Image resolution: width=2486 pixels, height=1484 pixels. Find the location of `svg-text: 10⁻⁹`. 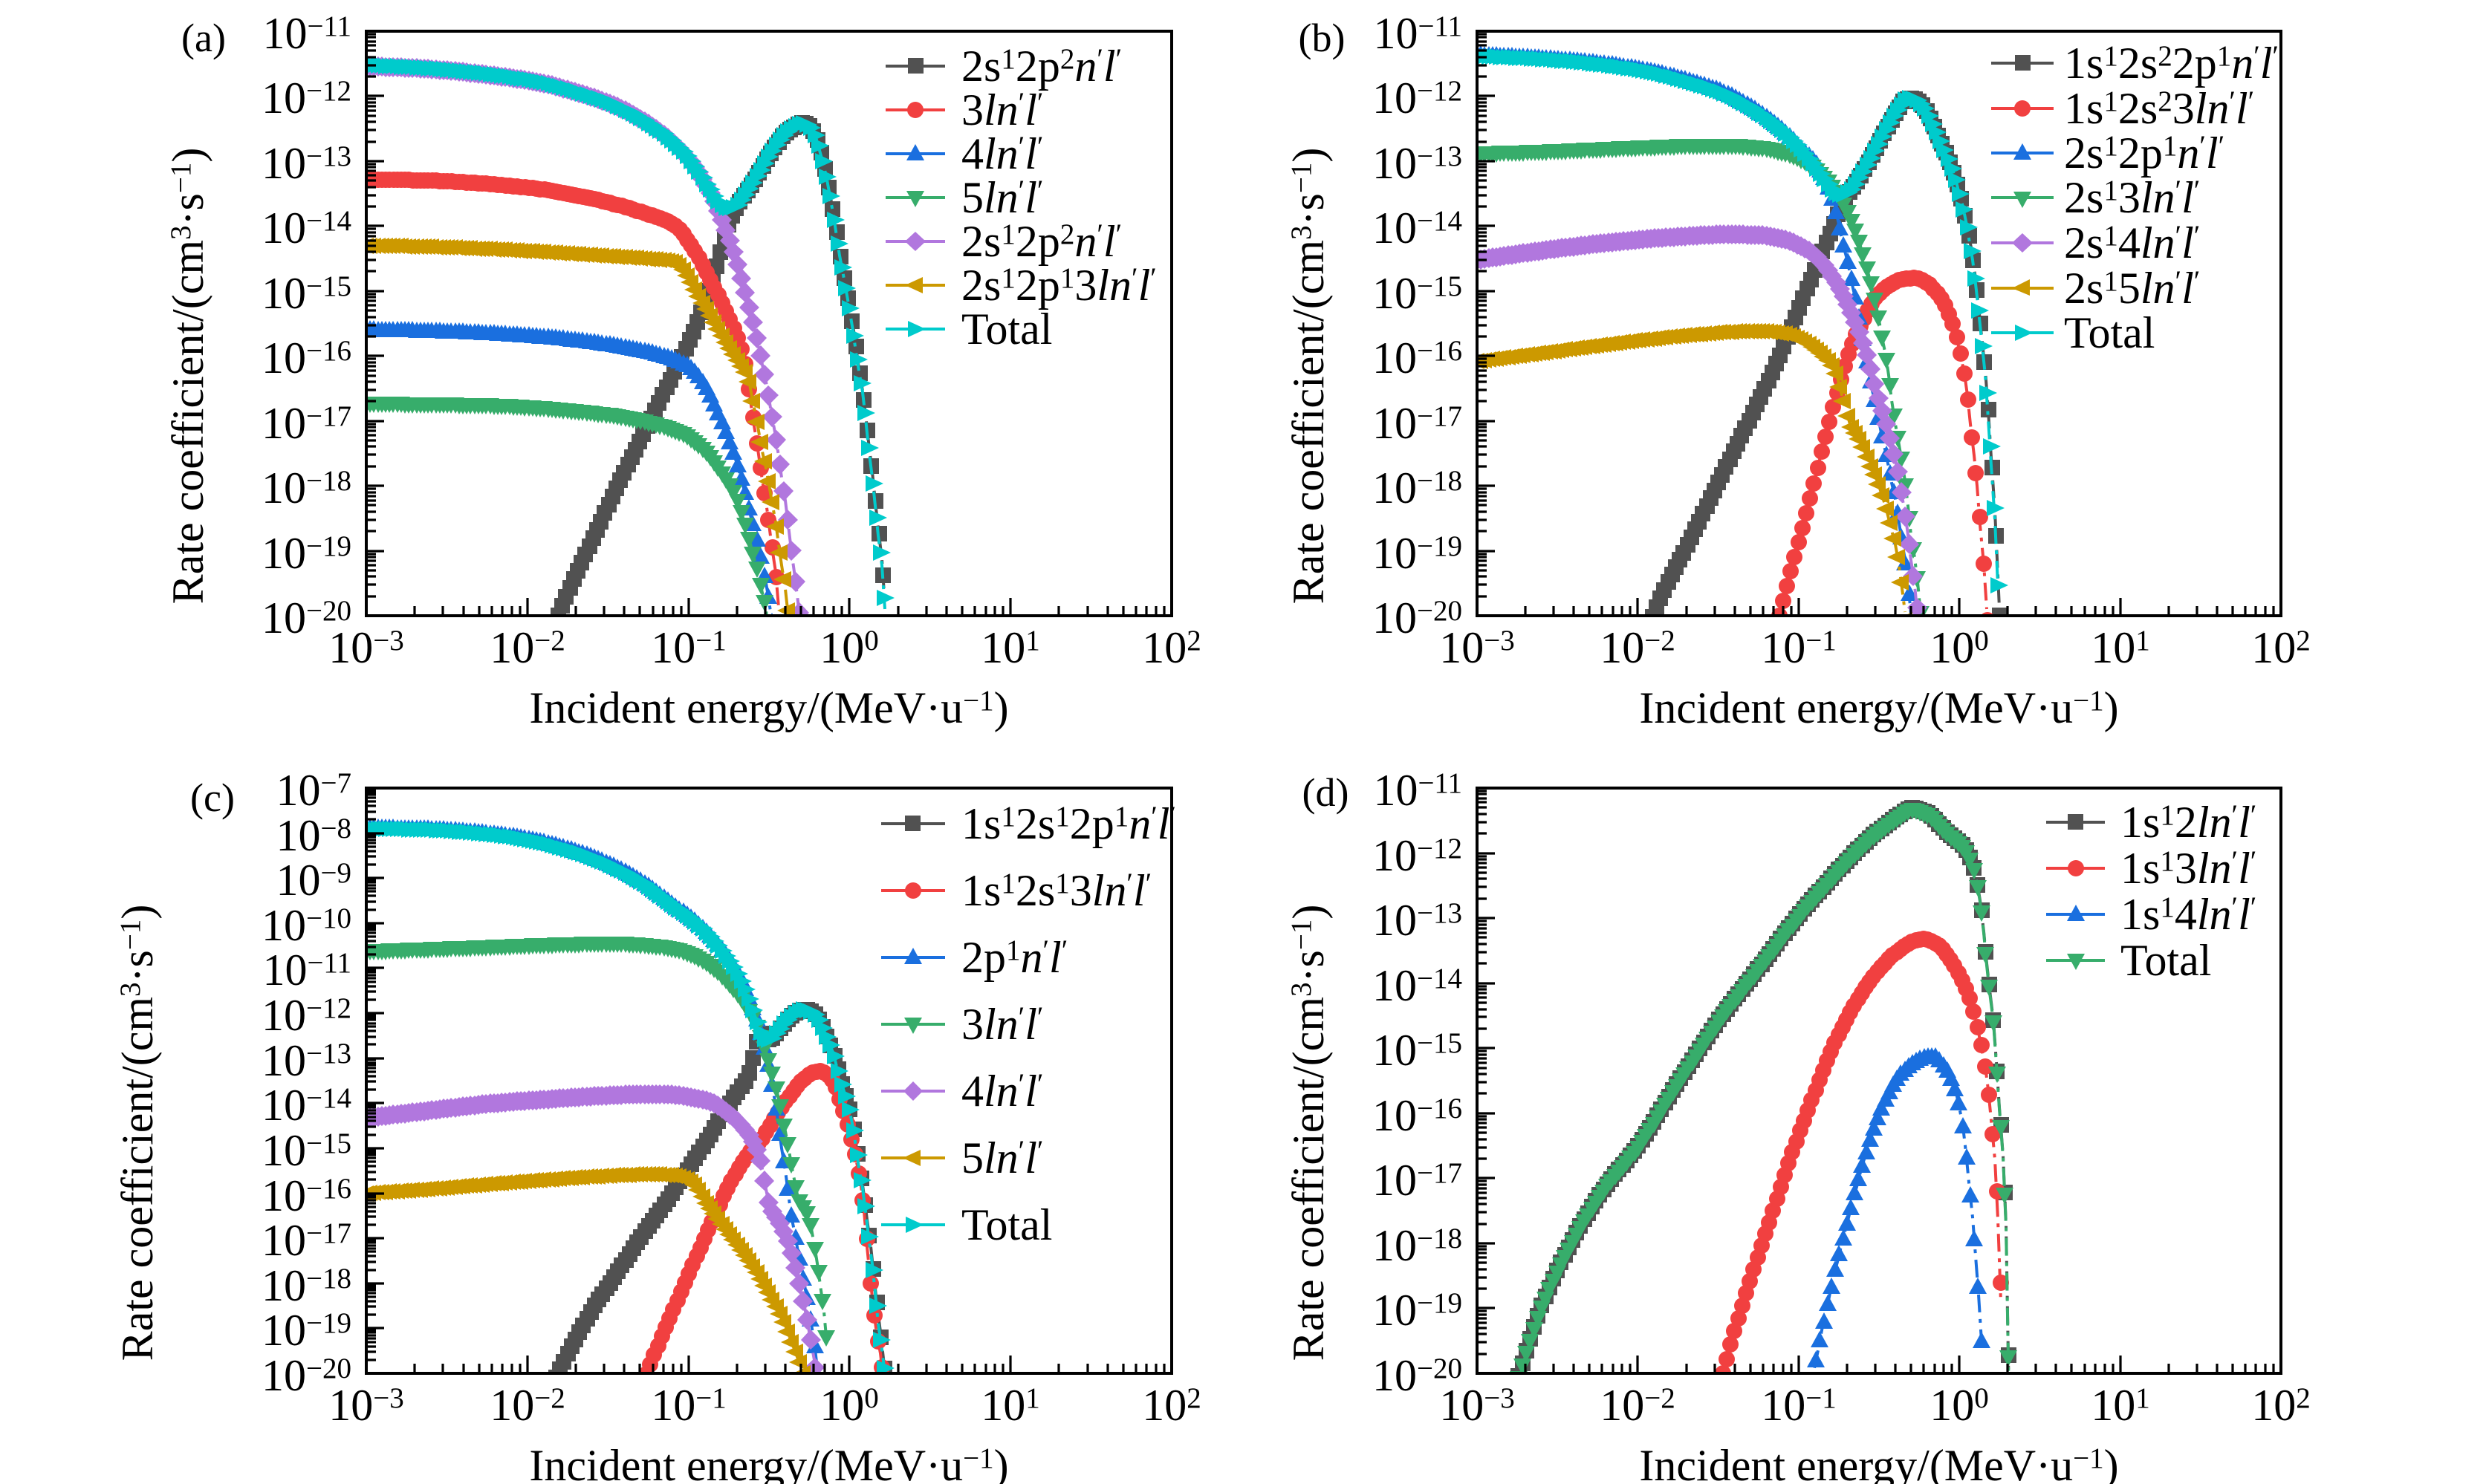

svg-text: 10⁻⁹ is located at coordinates (314, 881).